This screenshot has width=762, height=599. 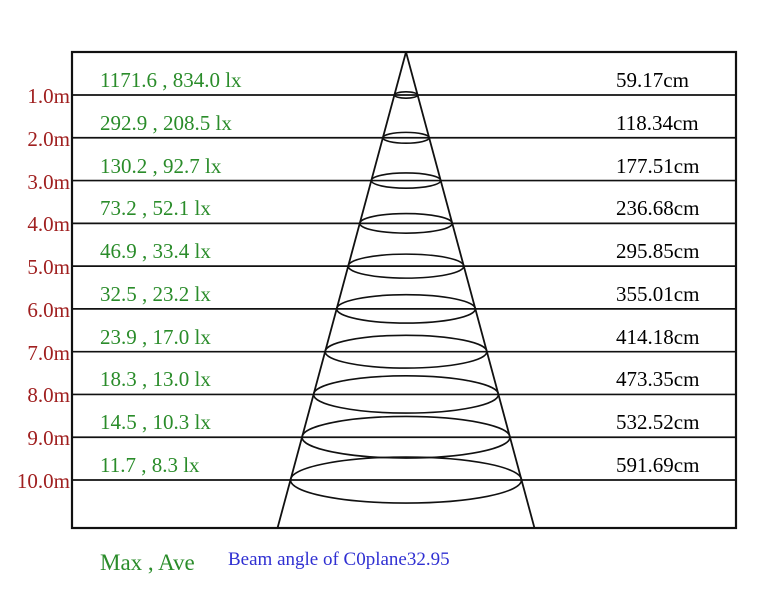 What do you see at coordinates (155, 251) in the screenshot?
I see `lux-max-ave-label: 46.9 , 33.4 lx` at bounding box center [155, 251].